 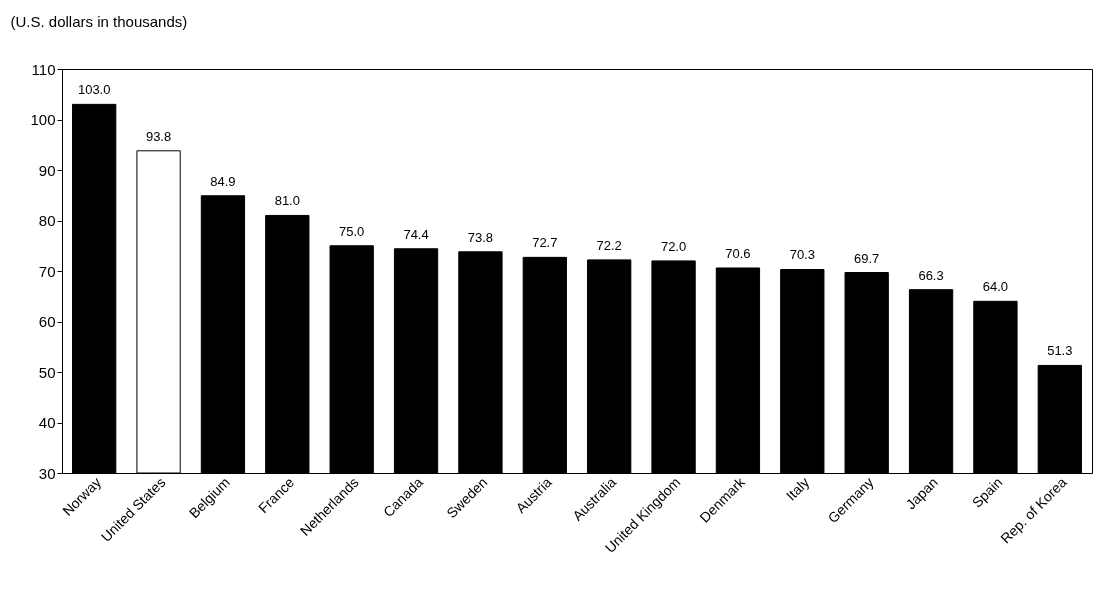 What do you see at coordinates (867, 258) in the screenshot?
I see `data-label: 69.7` at bounding box center [867, 258].